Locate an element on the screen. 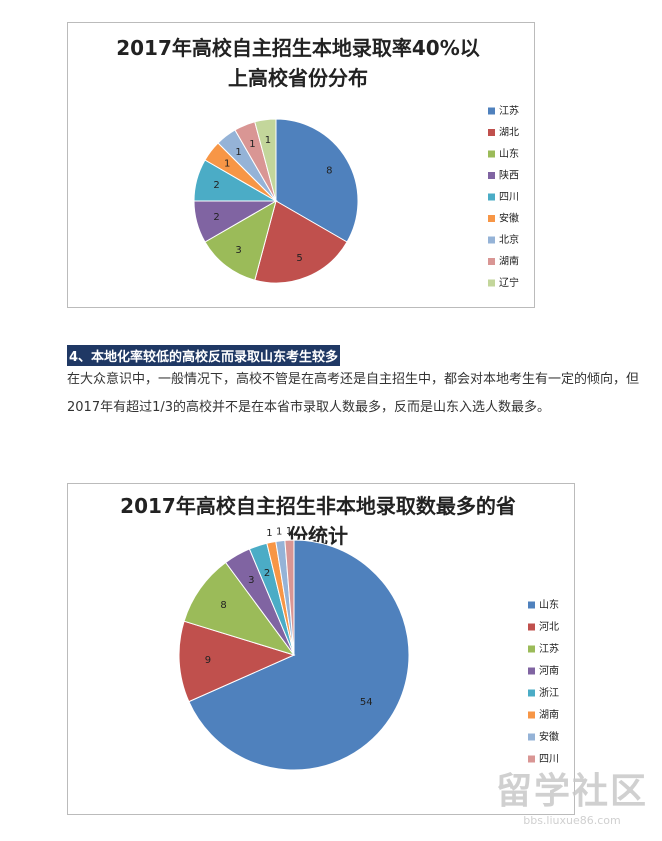 Image resolution: width=662 pixels, height=841 pixels. legend-label: 河北 is located at coordinates (549, 627).